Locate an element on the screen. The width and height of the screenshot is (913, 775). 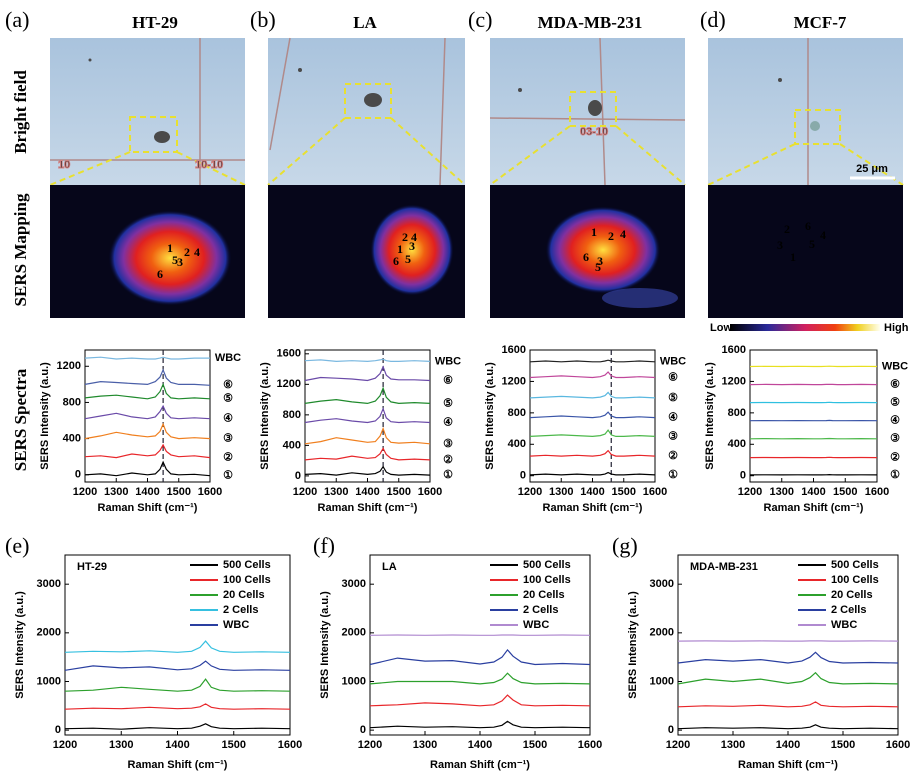
panel-title: MDA-MB-231 is located at coordinates (590, 22).